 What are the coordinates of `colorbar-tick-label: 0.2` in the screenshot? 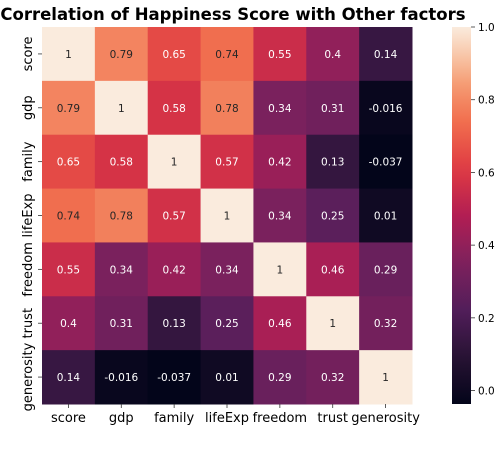 It's located at (486, 319).